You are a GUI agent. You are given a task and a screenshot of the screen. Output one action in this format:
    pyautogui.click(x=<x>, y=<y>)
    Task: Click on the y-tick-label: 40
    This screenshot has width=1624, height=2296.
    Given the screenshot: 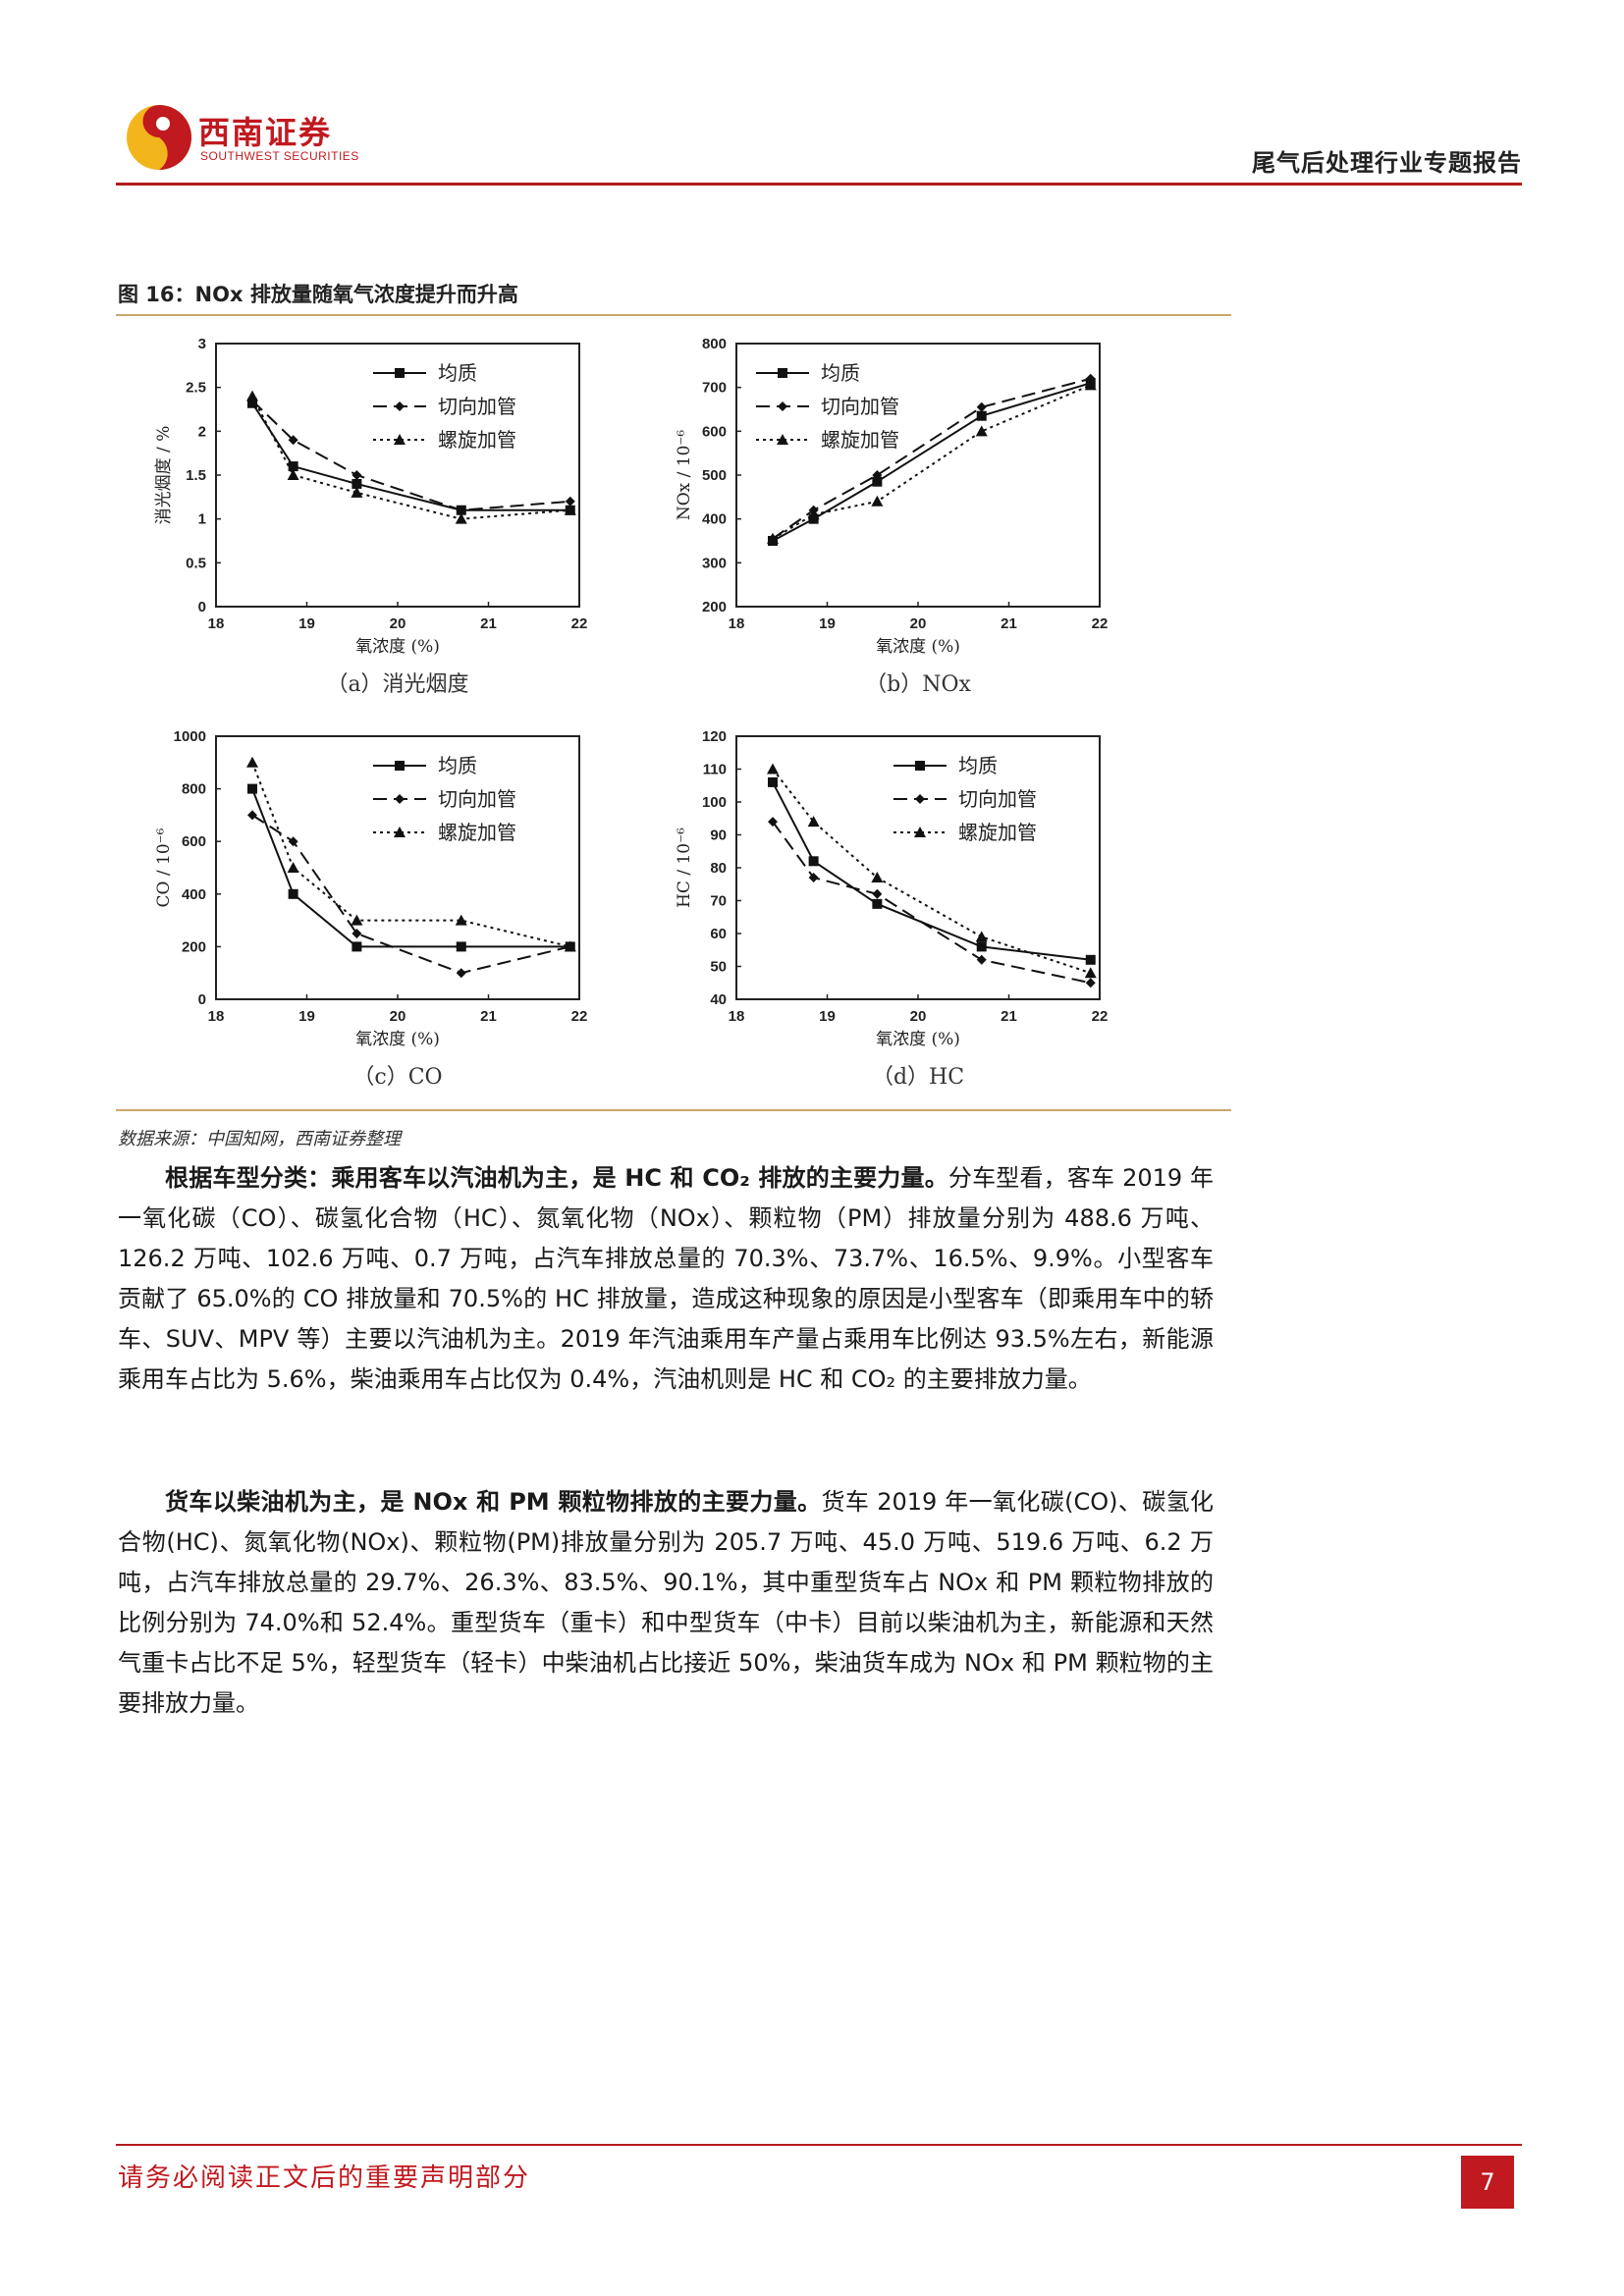 What is the action you would take?
    pyautogui.click(x=718, y=1000)
    